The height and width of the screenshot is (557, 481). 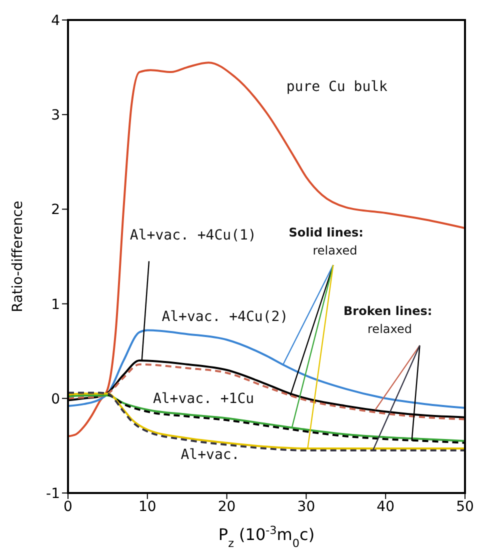 What do you see at coordinates (388, 320) in the screenshot?
I see `annotation: Broken lines: relaxed` at bounding box center [388, 320].